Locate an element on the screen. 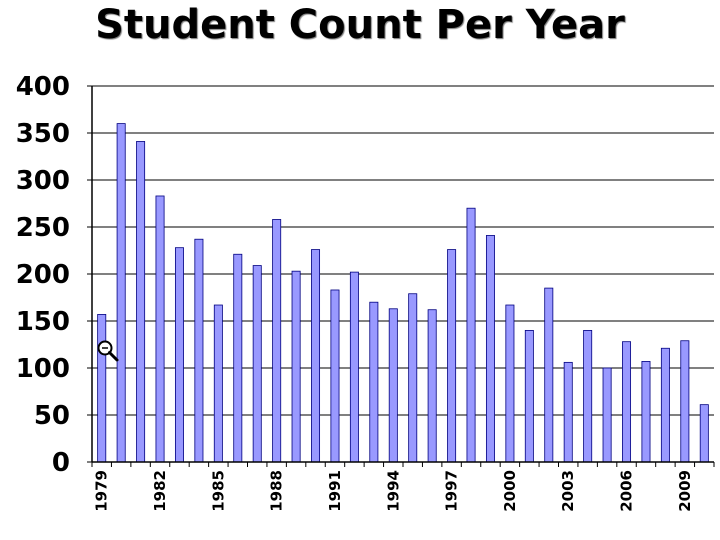 Image resolution: width=720 pixels, height=540 pixels. bar-2001 is located at coordinates (529, 396).